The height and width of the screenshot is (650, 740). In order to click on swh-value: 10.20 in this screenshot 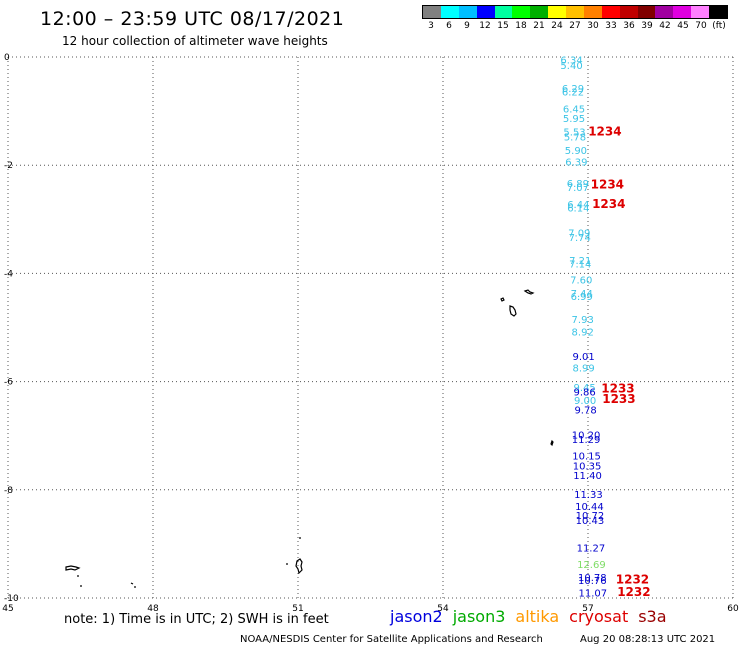, I will do `click(586, 436)`.